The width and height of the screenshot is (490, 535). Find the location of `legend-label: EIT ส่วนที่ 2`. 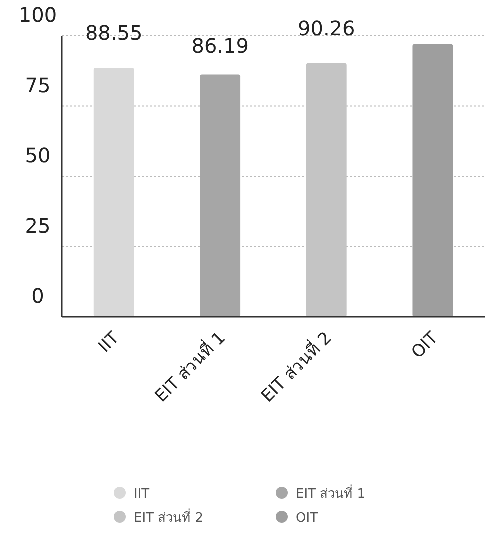

legend-label: EIT ส่วนที่ 2 is located at coordinates (169, 517).